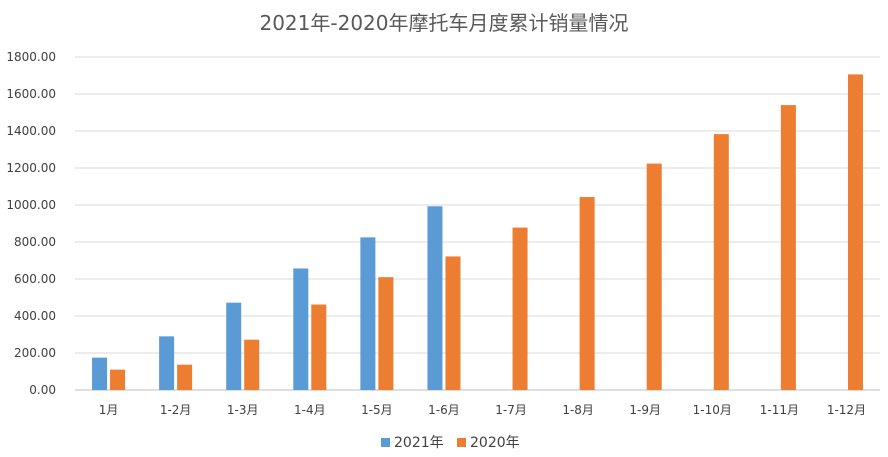 The image size is (888, 457). What do you see at coordinates (444, 410) in the screenshot?
I see `x-tick-label: 1-6月` at bounding box center [444, 410].